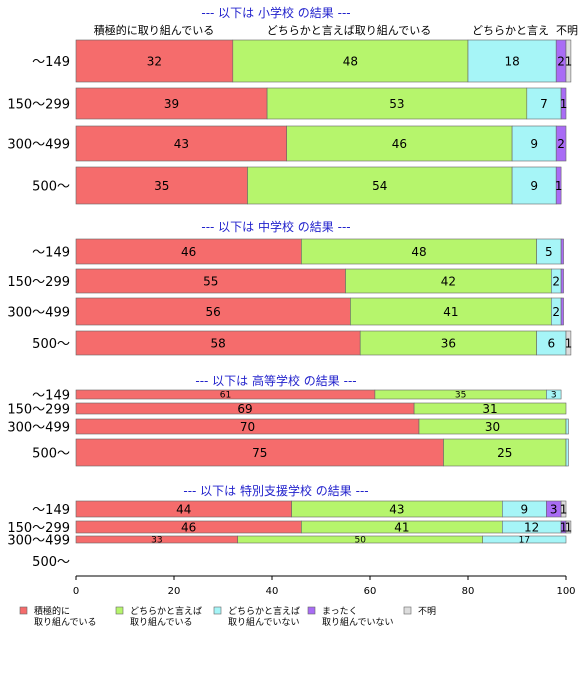 This screenshot has height=694, width=580. I want to click on data-label: 42, so click(448, 282).